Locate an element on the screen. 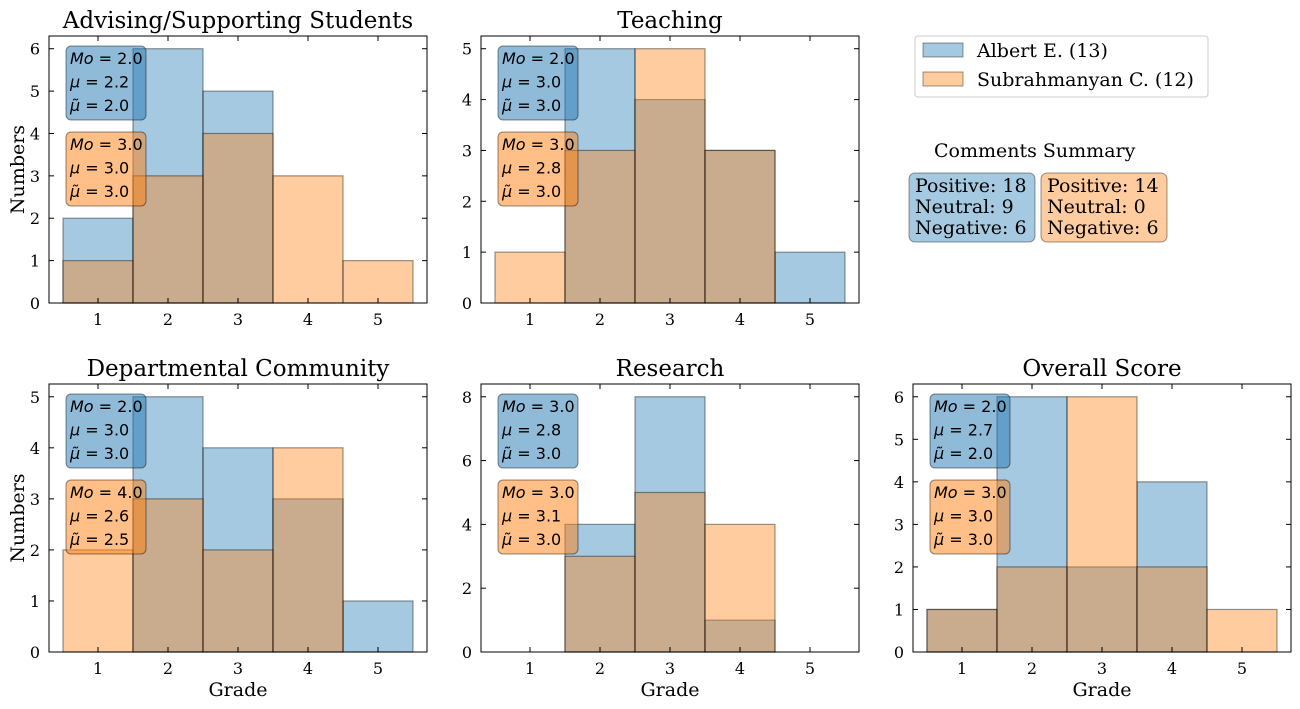  comments-albert-positive: Positive: 18 is located at coordinates (971, 186).